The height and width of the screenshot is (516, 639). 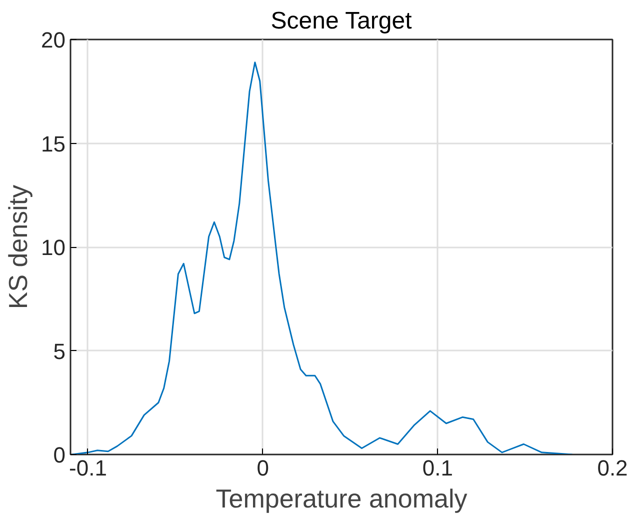 What do you see at coordinates (262, 468) in the screenshot?
I see `x-tick-label: 0` at bounding box center [262, 468].